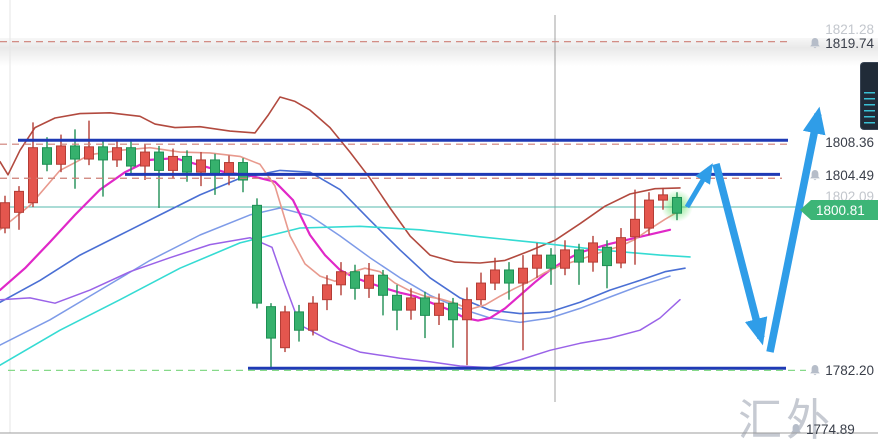 This screenshot has width=878, height=440. I want to click on price-label-text: 1819.74, so click(849, 43).